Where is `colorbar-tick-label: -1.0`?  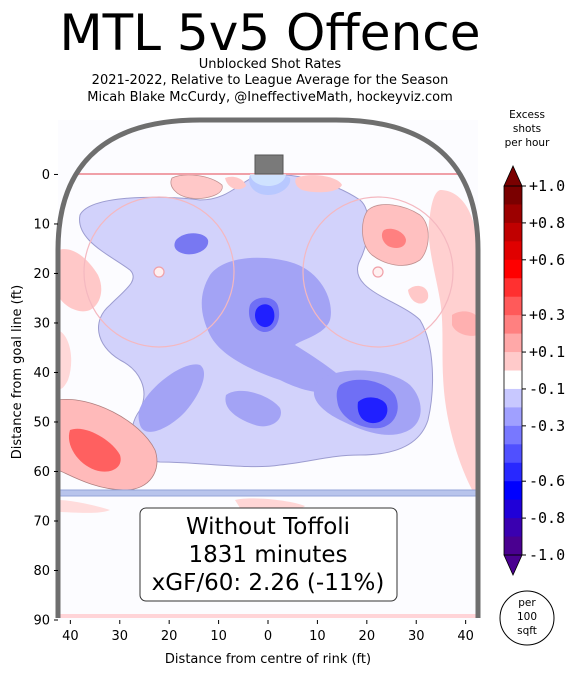 colorbar-tick-label: -1.0 is located at coordinates (547, 555).